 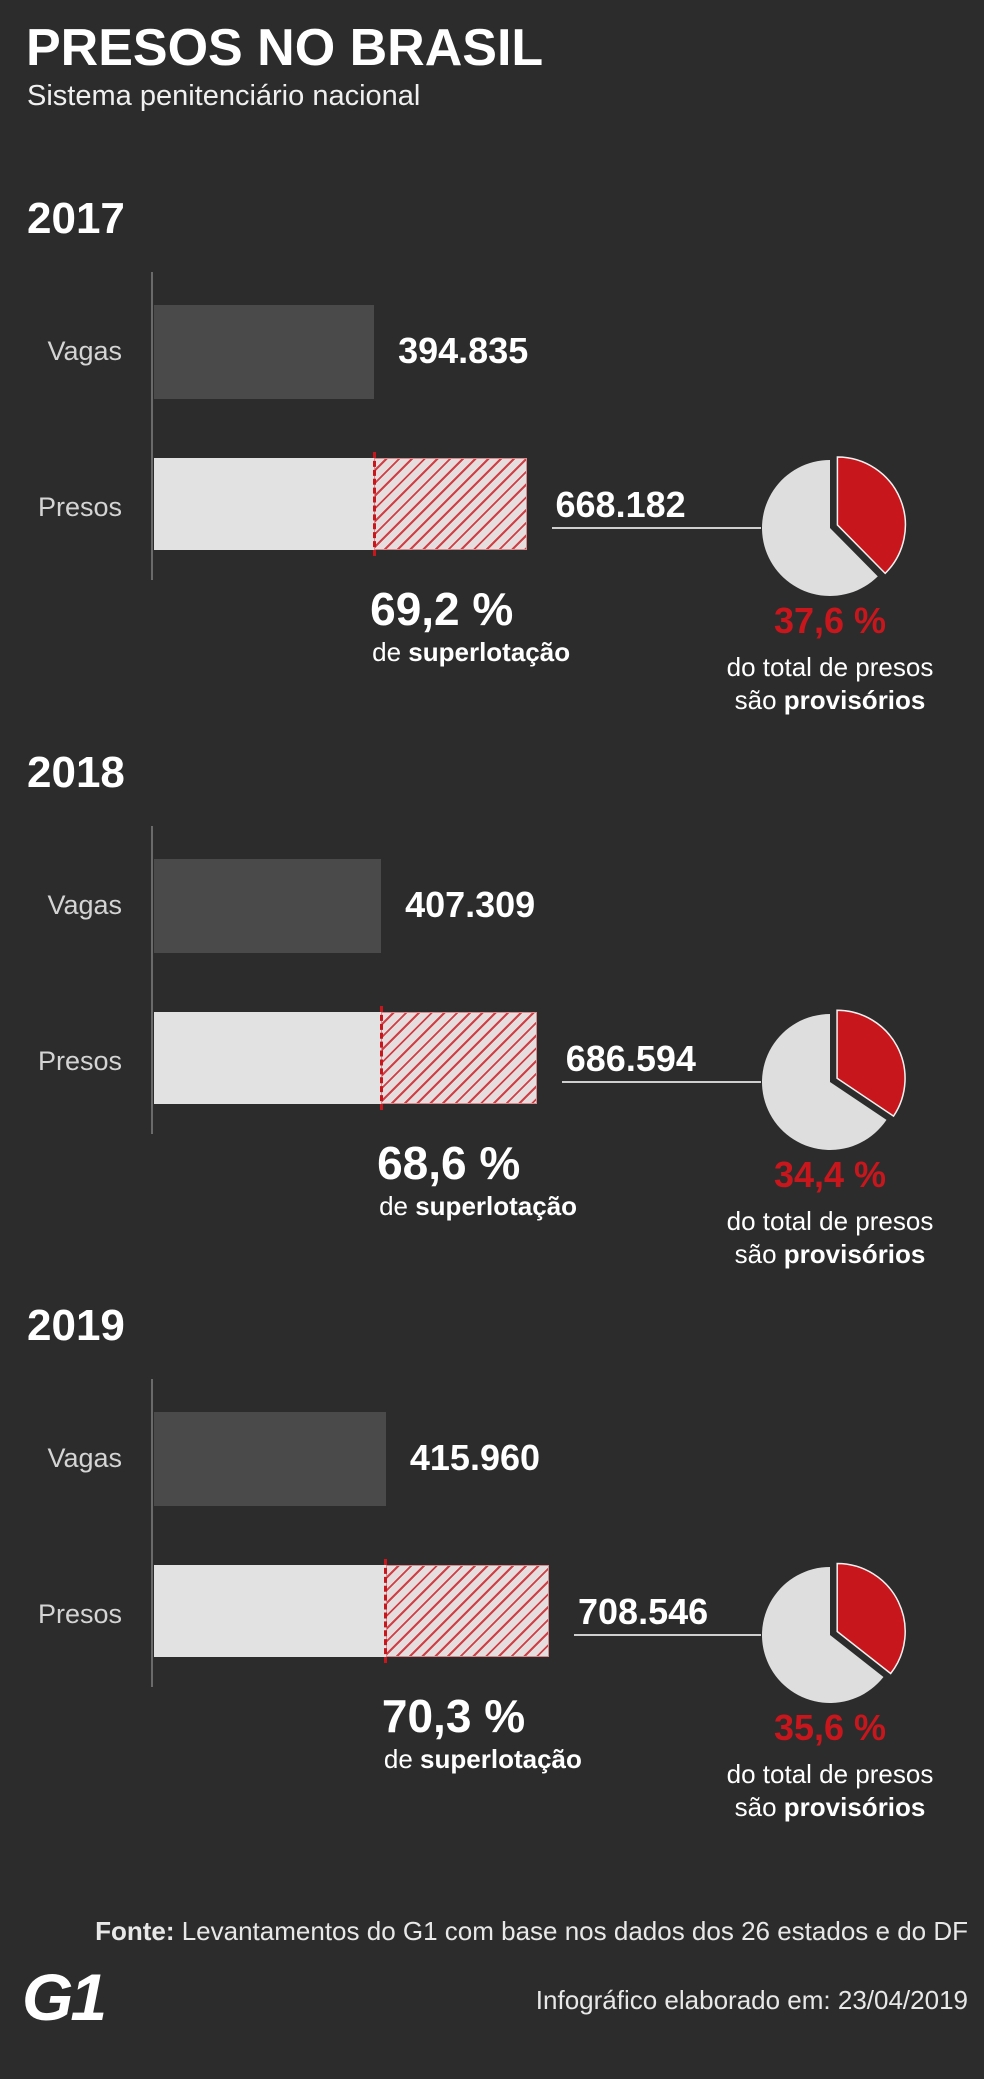 I want to click on provisional-percent: 37,6 %, so click(x=830, y=620).